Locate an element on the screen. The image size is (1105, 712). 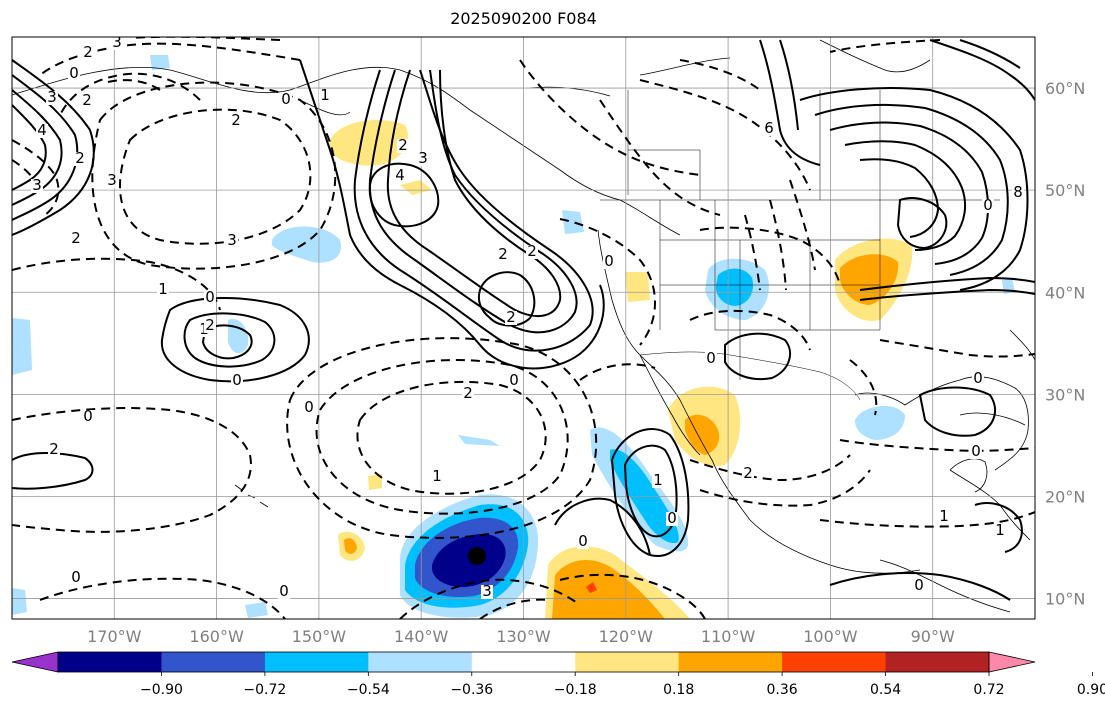
latitude-label: 30°N is located at coordinates (1065, 394).